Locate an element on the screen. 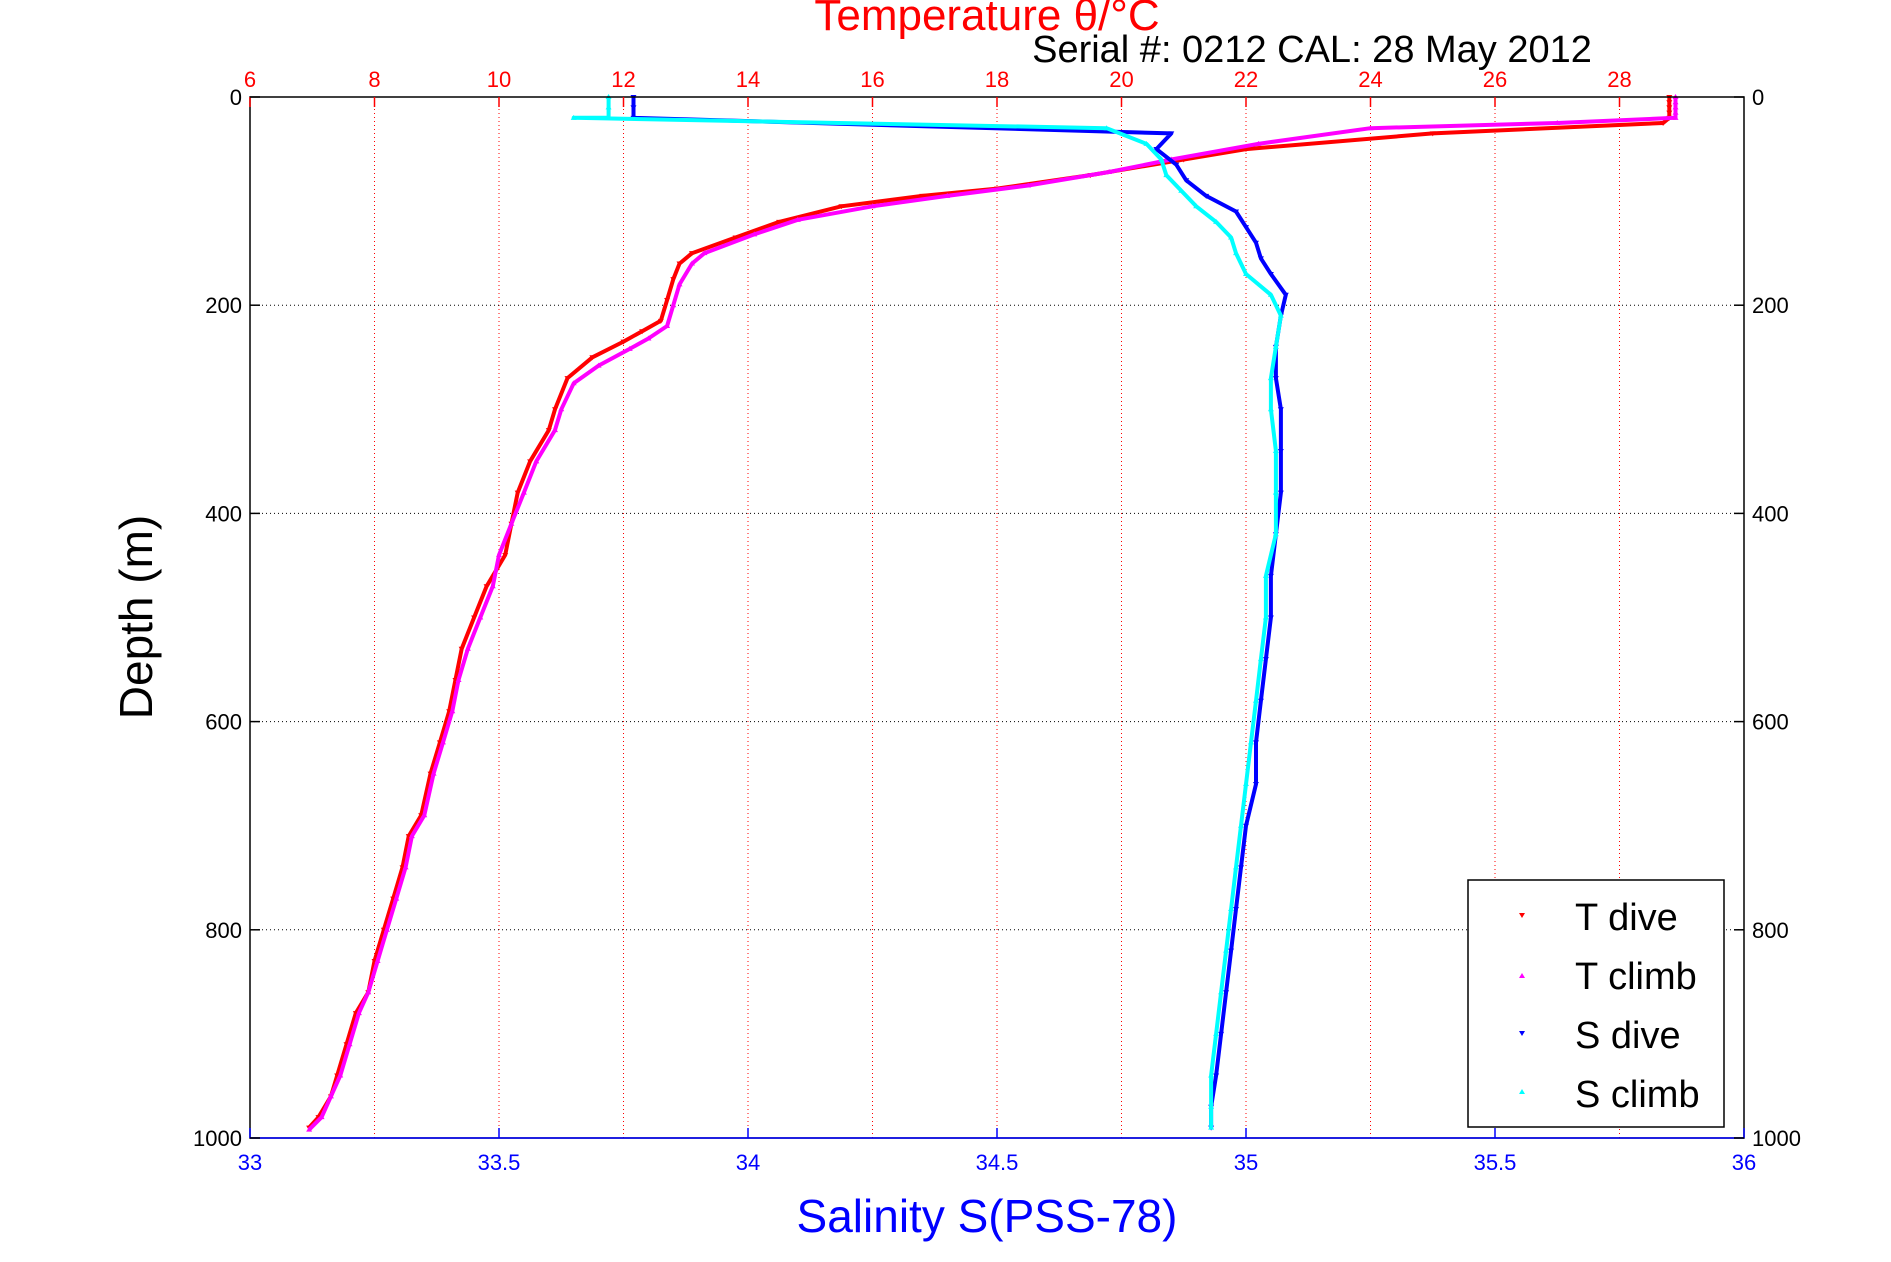 The width and height of the screenshot is (1891, 1262). depth-tick-label-right-2: 400 is located at coordinates (1770, 513).